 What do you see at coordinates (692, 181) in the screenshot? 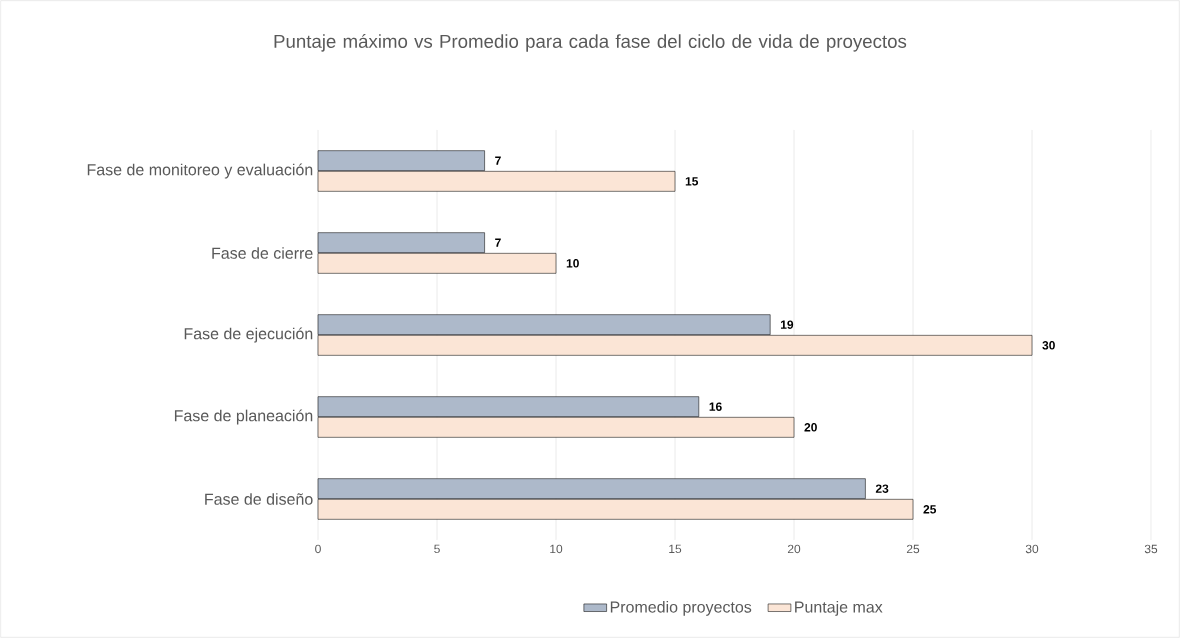
I see `data-label: 15` at bounding box center [692, 181].